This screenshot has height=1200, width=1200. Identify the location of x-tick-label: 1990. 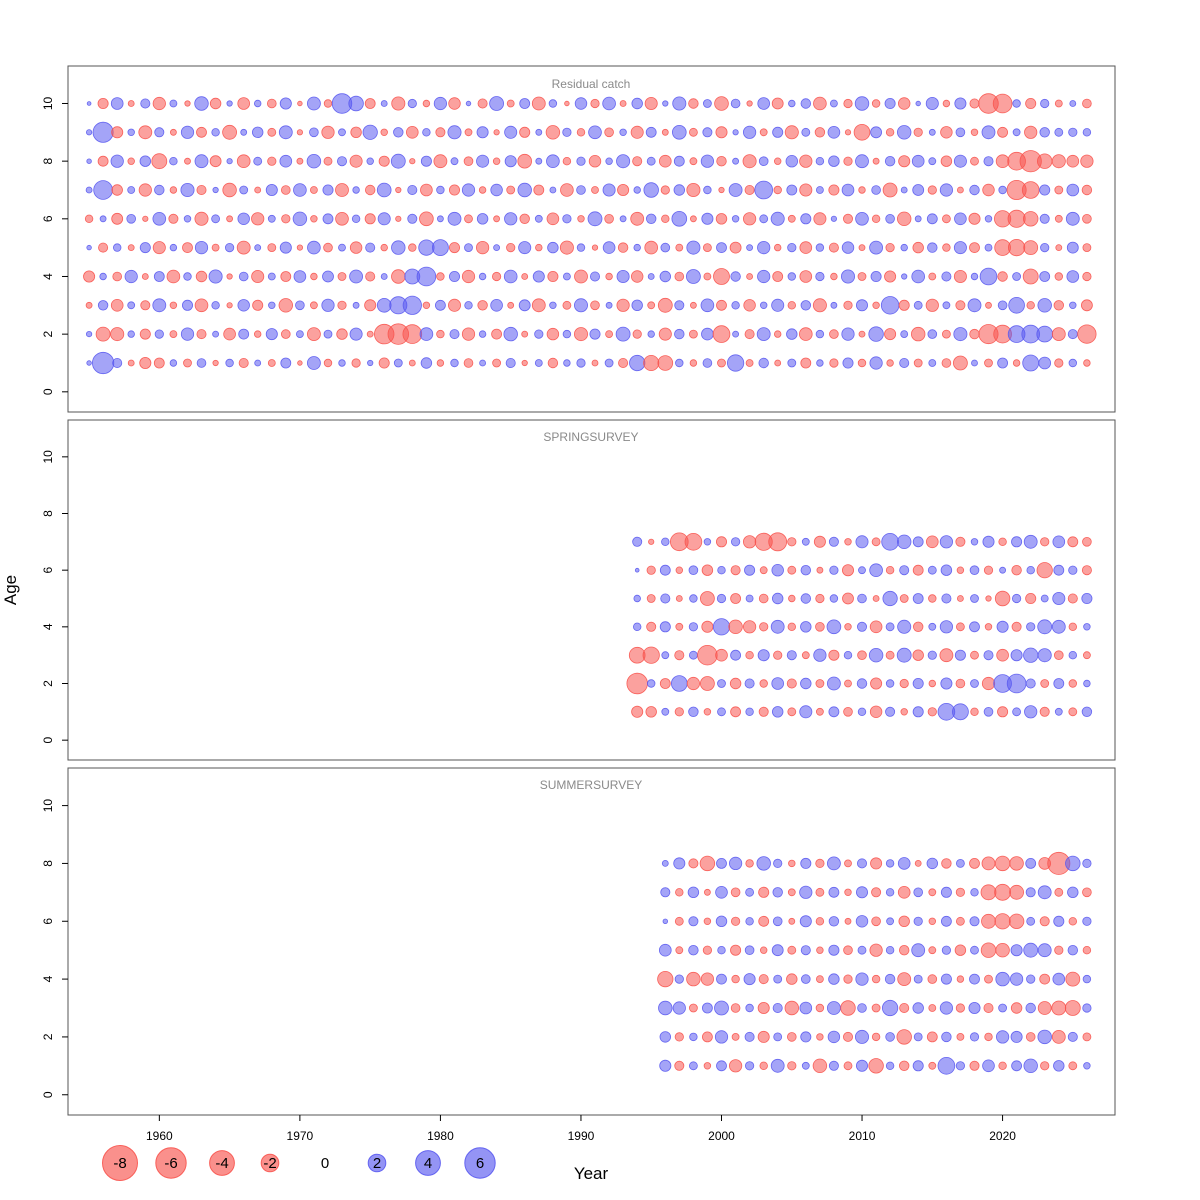
(581, 1136).